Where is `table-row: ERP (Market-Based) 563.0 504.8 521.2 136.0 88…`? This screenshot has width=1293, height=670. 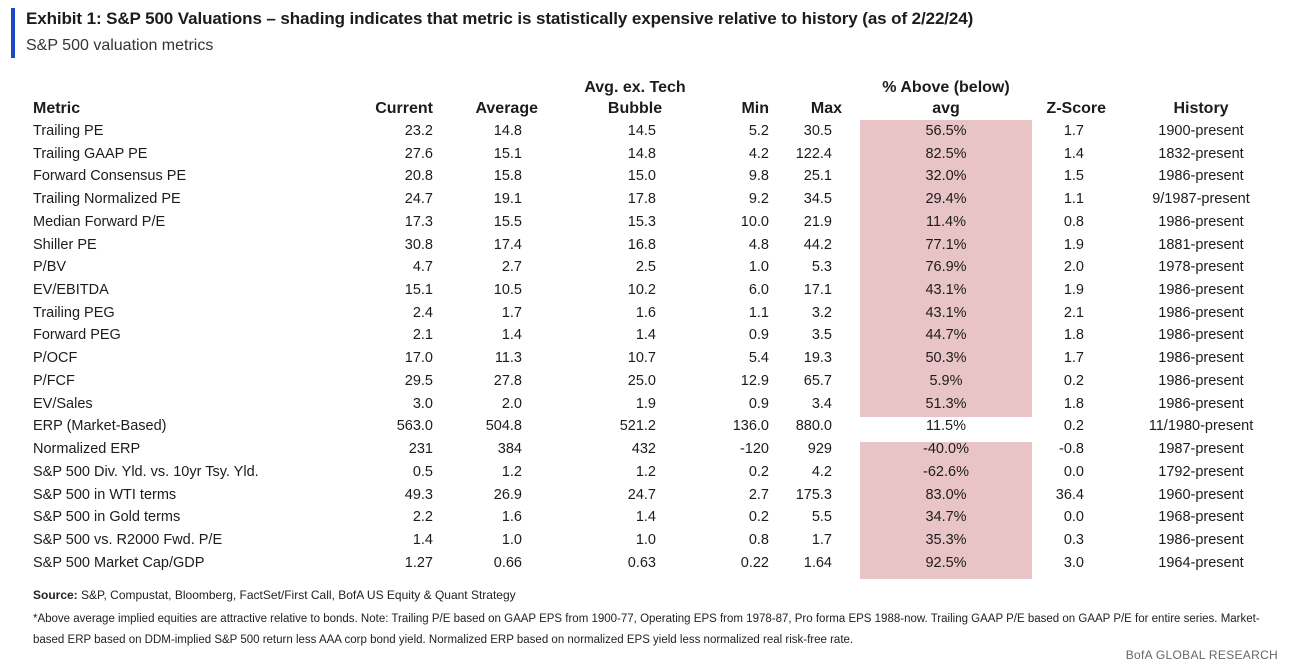
table-row: ERP (Market-Based) 563.0 504.8 521.2 136.0 88… is located at coordinates (646, 426).